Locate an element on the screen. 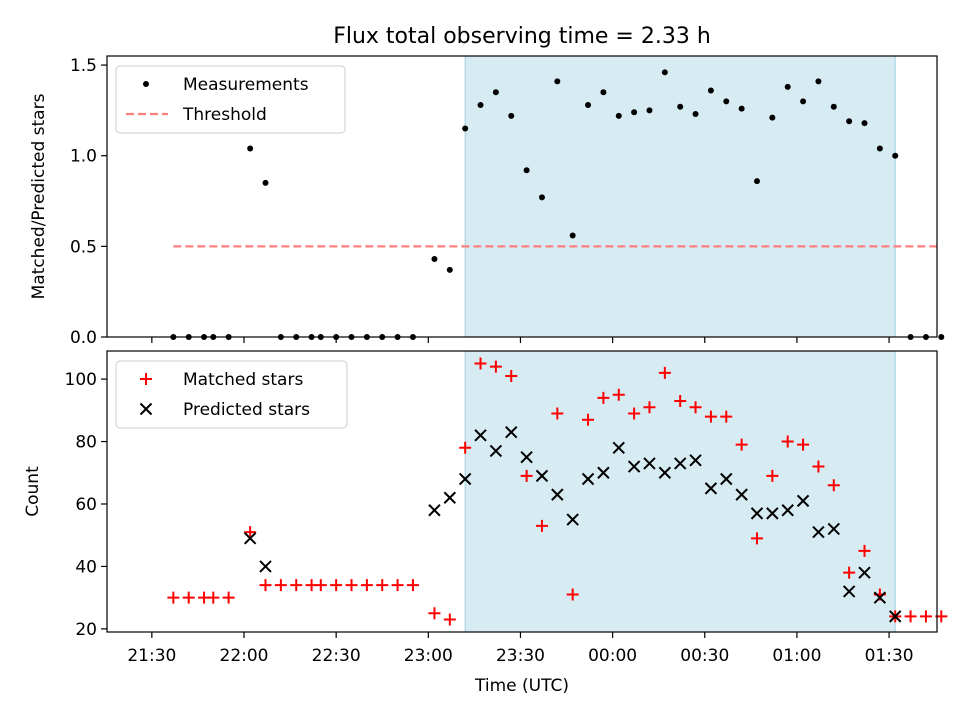 This screenshot has height=724, width=960. x-axis-label: Time (UTC) is located at coordinates (521, 686).